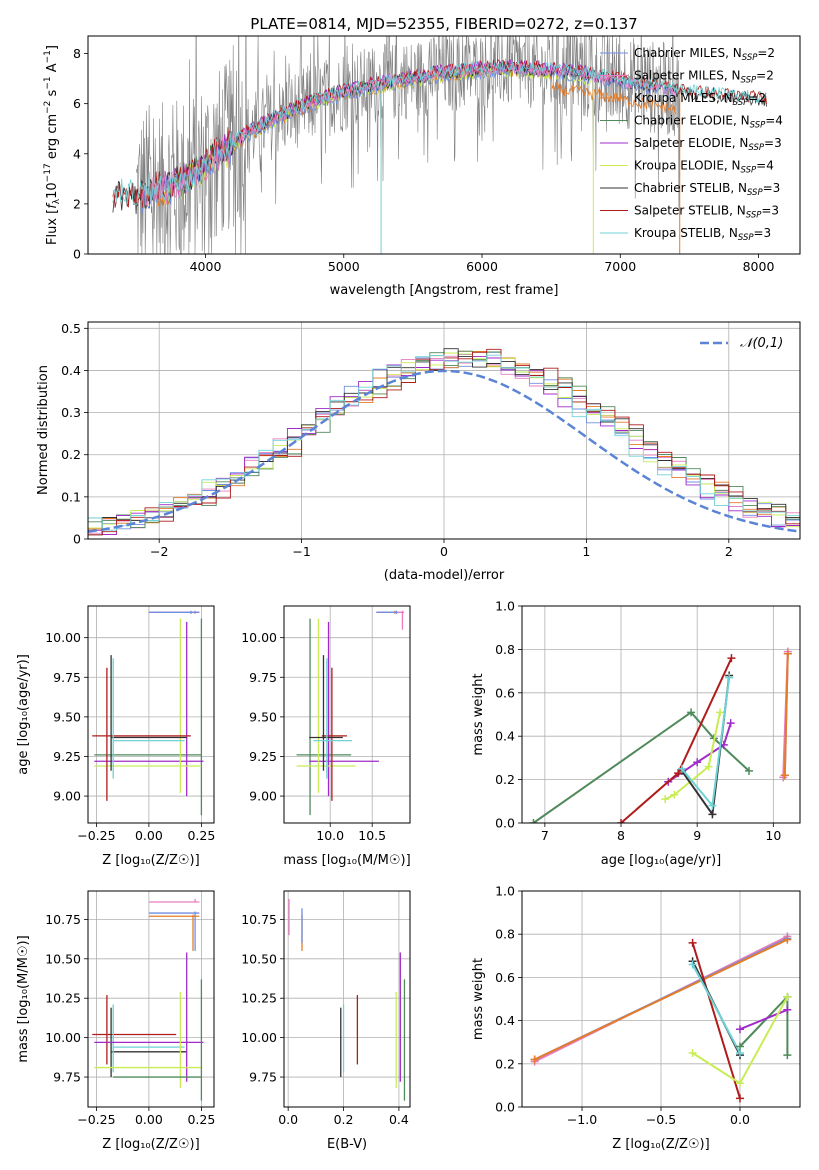 This screenshot has height=1170, width=819. What do you see at coordinates (505, 606) in the screenshot?
I see `y-tick-label: 1.0` at bounding box center [505, 606].